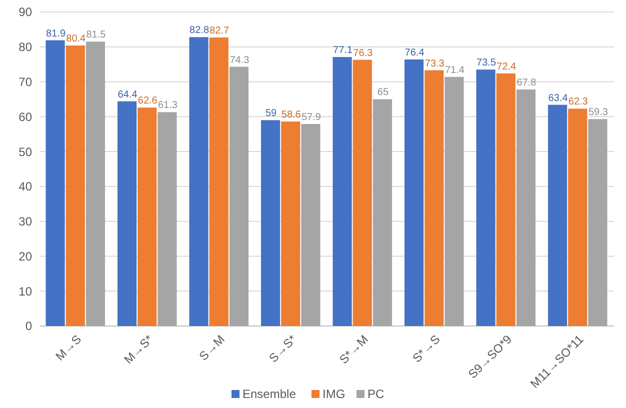 Image resolution: width=626 pixels, height=408 pixels. I want to click on data-label: 72.4, so click(506, 66).